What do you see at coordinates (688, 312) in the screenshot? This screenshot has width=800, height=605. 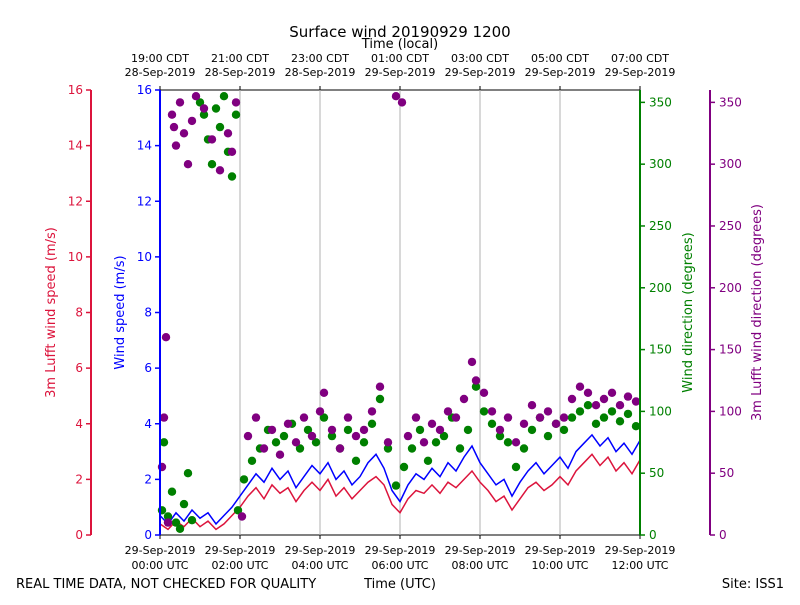 I see `y-axis-label: Wind direction (degrees)` at bounding box center [688, 312].